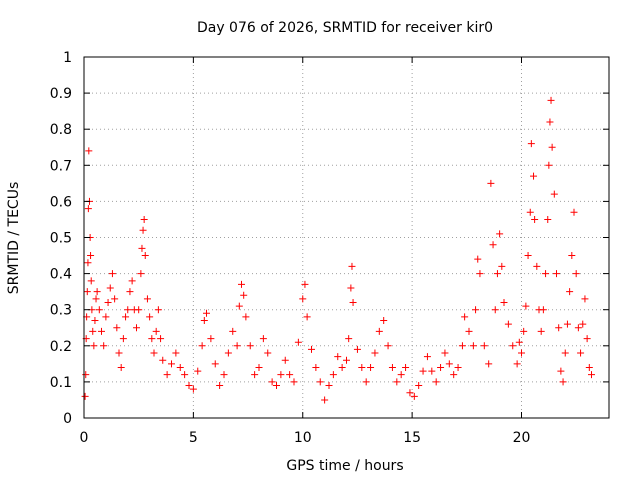  What do you see at coordinates (344, 466) in the screenshot?
I see `x-axis-title: GPS time / hours` at bounding box center [344, 466].